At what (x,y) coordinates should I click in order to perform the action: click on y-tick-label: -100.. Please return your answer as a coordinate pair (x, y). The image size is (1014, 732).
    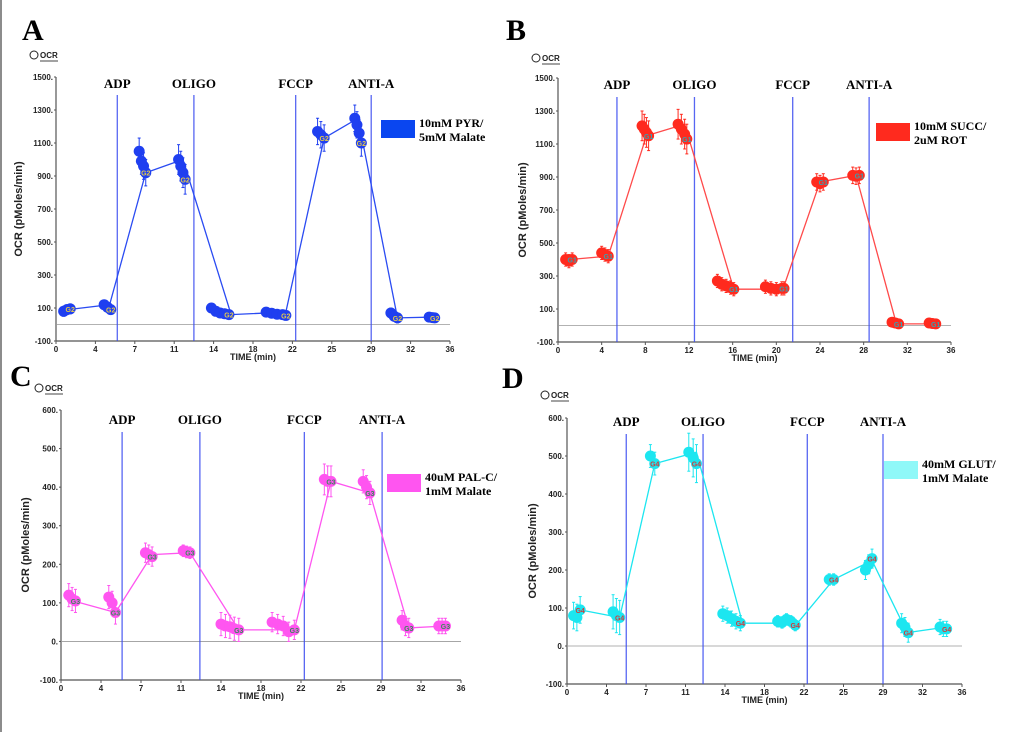
    Looking at the image, I should click on (555, 684).